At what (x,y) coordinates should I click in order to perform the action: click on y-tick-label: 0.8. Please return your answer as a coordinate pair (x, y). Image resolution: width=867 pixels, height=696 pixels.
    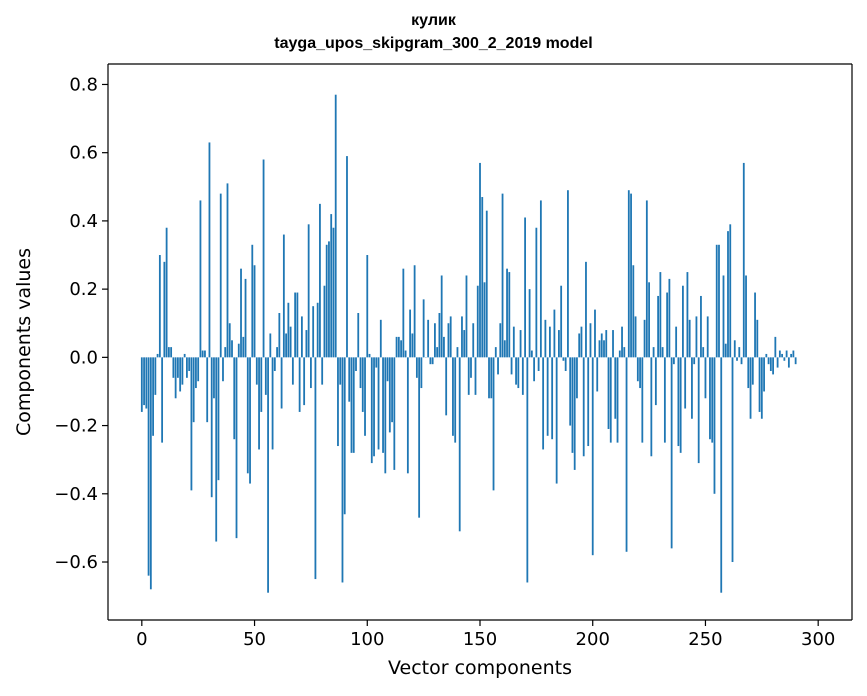
    Looking at the image, I should click on (83, 84).